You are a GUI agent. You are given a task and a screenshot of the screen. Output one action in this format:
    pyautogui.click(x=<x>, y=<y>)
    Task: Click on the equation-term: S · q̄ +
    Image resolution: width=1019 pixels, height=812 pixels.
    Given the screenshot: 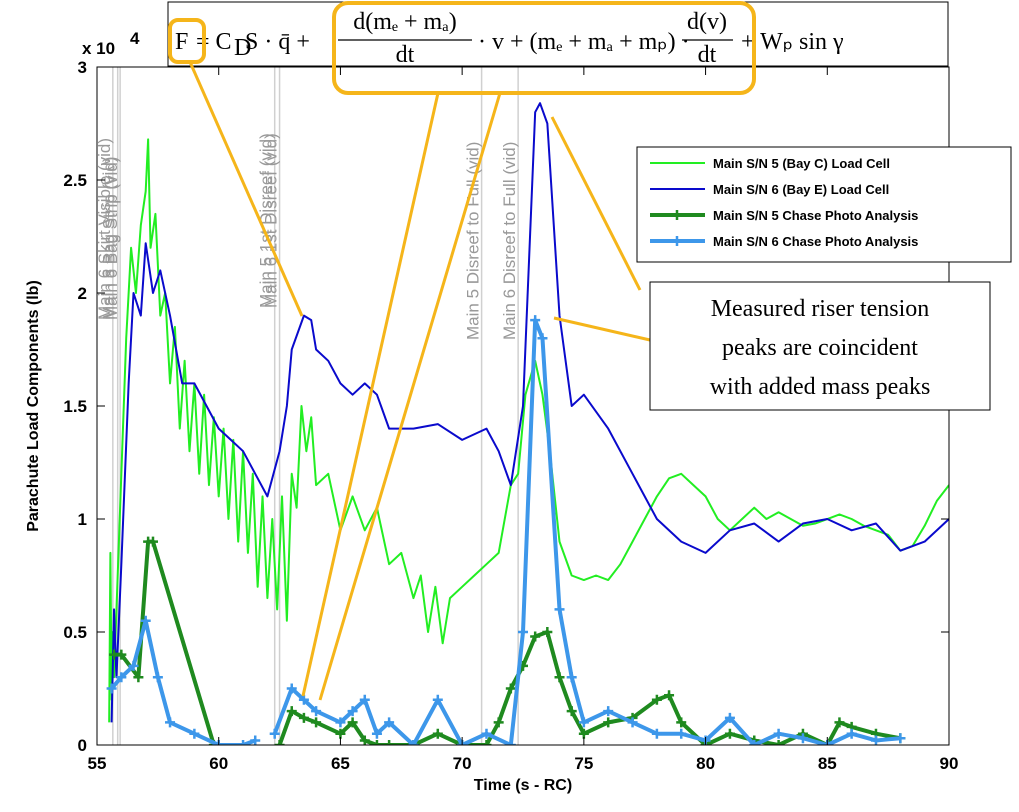 What is the action you would take?
    pyautogui.click(x=277, y=42)
    